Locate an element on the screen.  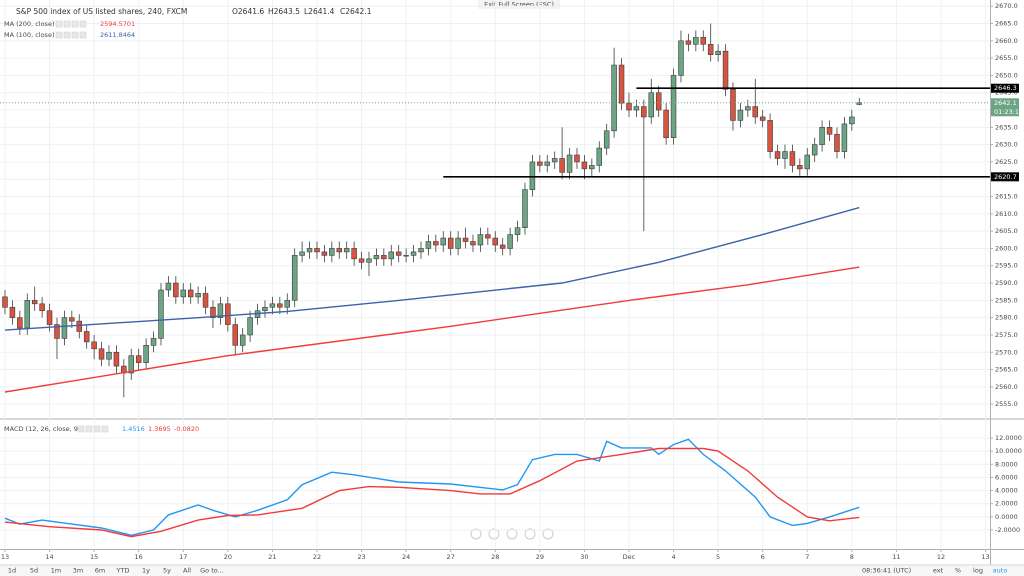
option-button: auto is located at coordinates (1000, 571).